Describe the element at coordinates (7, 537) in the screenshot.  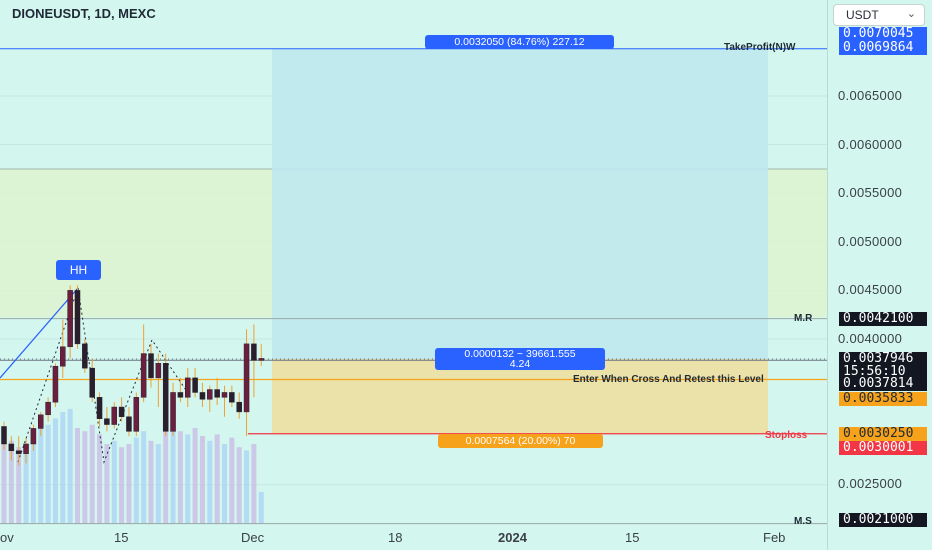
I see `time-label: ov` at that location.